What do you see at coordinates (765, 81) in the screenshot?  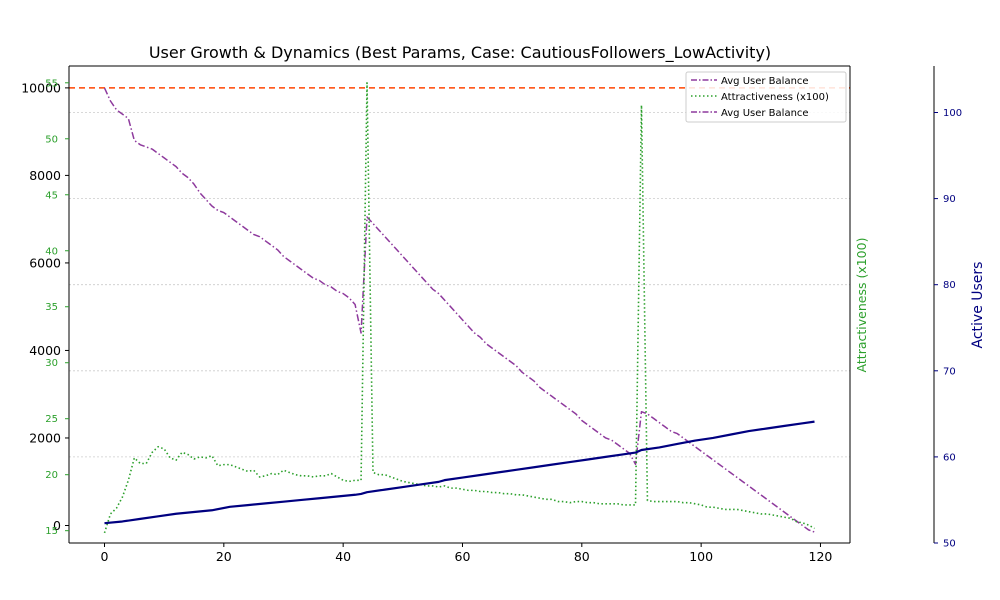 I see `legend-label-balance: Avg User Balance` at bounding box center [765, 81].